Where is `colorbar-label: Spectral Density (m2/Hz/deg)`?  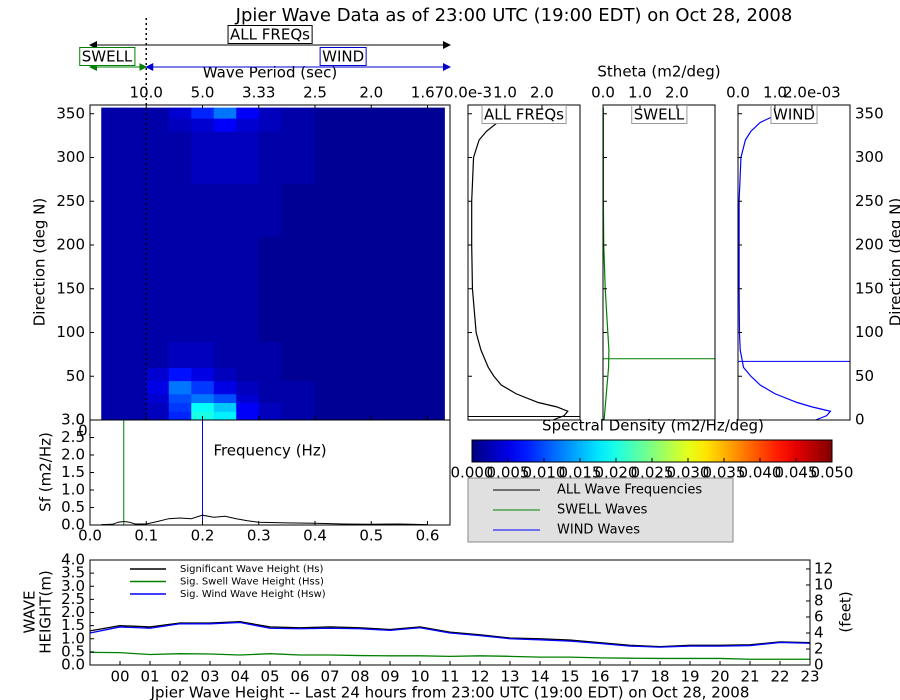
colorbar-label: Spectral Density (m2/Hz/deg) is located at coordinates (653, 426).